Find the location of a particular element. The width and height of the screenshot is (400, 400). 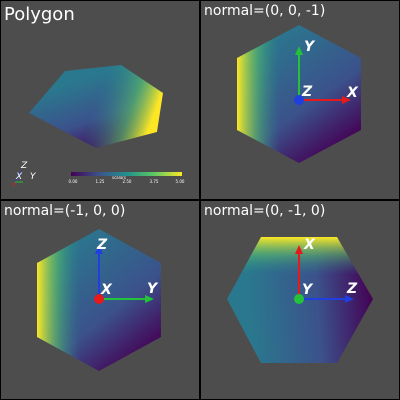

scalar-bar-gradient is located at coordinates (126, 174).